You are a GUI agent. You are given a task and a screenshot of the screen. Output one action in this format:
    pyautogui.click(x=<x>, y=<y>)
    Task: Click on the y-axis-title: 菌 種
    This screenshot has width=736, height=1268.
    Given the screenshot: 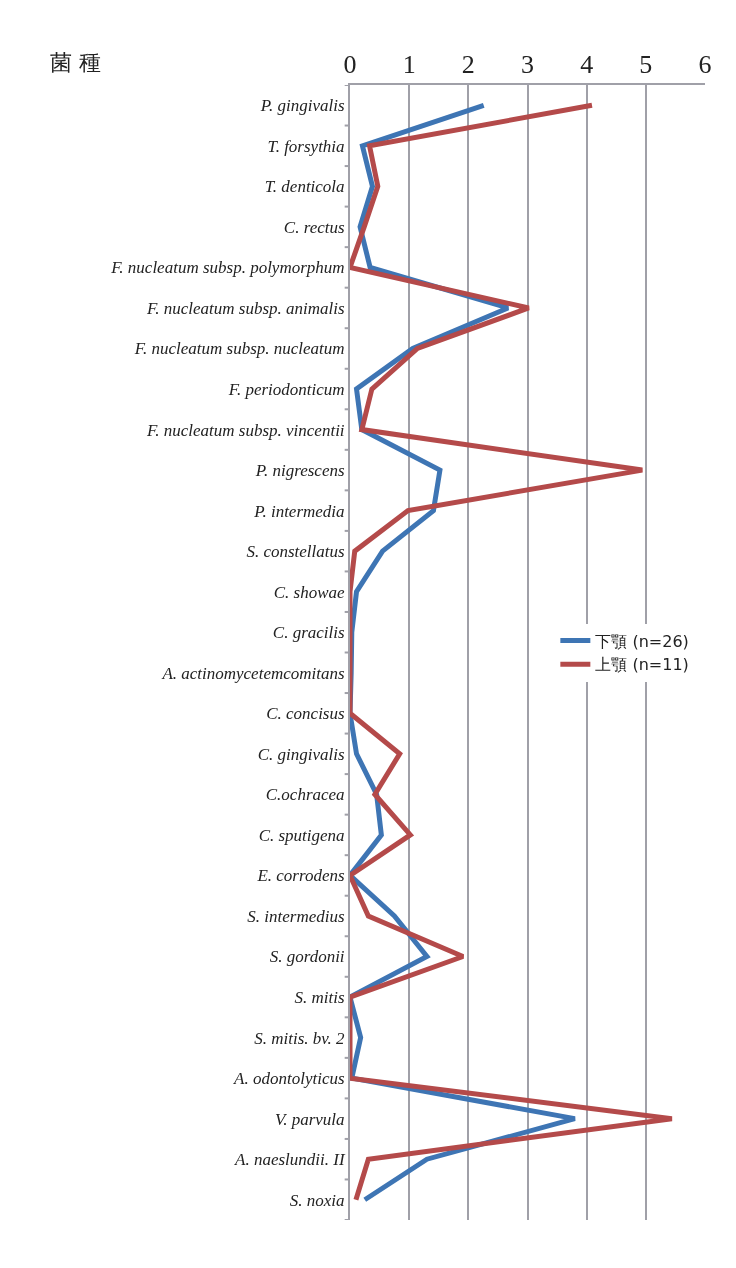 What is the action you would take?
    pyautogui.click(x=75, y=62)
    